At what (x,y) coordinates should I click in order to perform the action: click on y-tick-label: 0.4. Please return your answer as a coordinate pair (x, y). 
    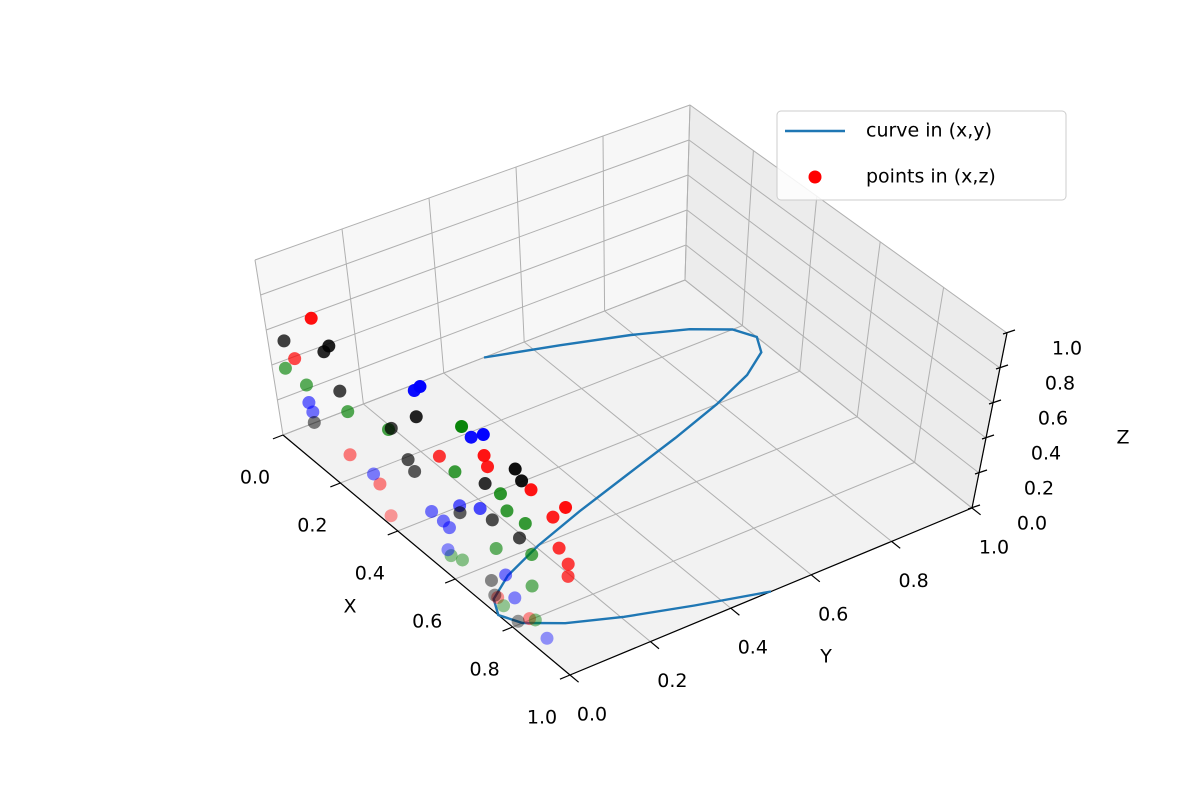
    Looking at the image, I should click on (753, 648).